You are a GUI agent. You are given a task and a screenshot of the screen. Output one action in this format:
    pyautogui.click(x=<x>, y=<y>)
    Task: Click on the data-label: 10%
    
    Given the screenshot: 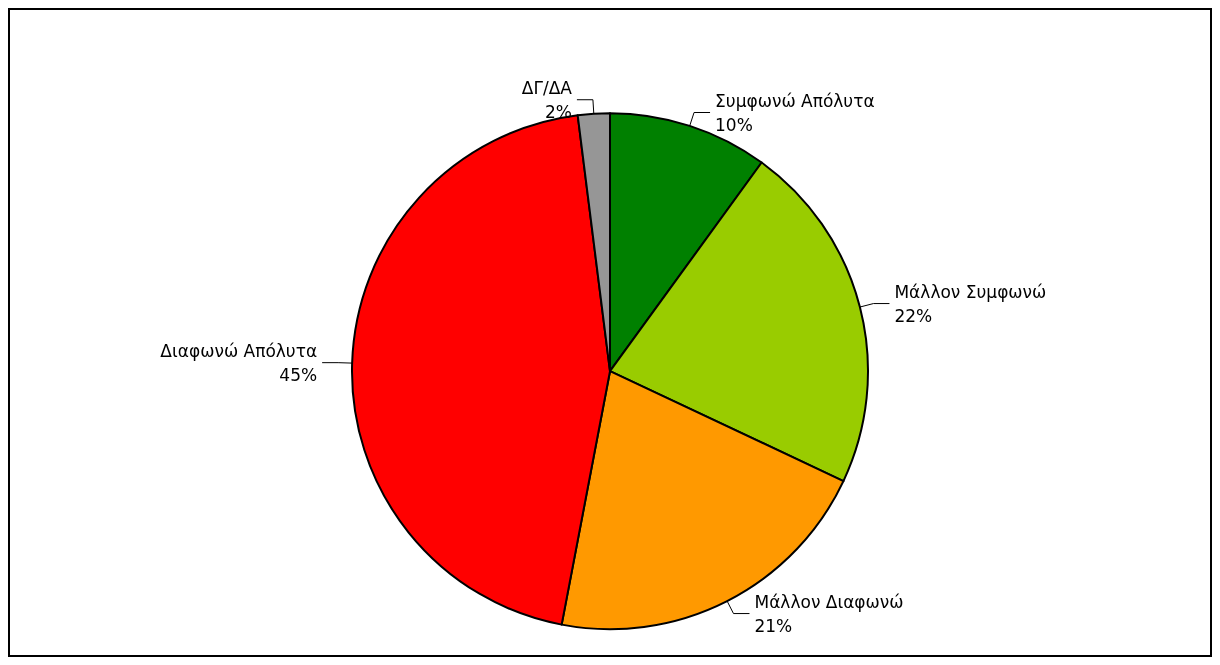 What is the action you would take?
    pyautogui.click(x=734, y=124)
    